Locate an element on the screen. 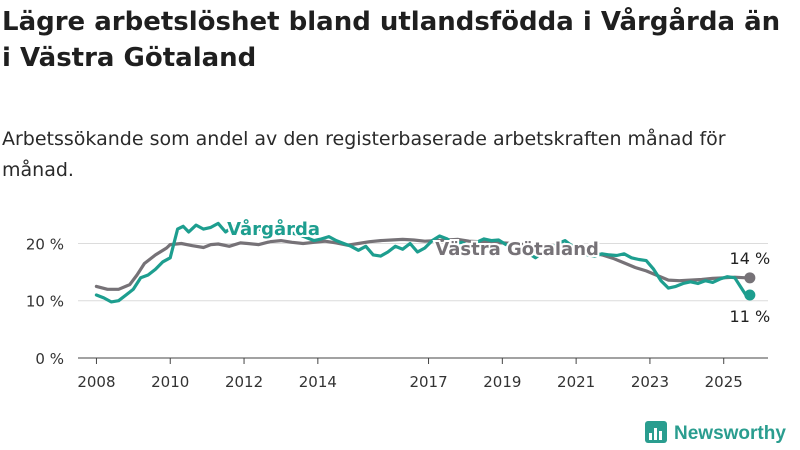  x-tick-label: 2010 is located at coordinates (170, 382).